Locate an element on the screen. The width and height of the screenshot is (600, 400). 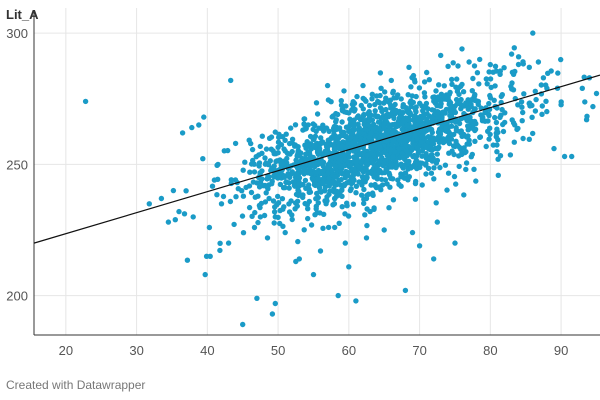
y-axis-title: Lit_A is located at coordinates (22, 14).